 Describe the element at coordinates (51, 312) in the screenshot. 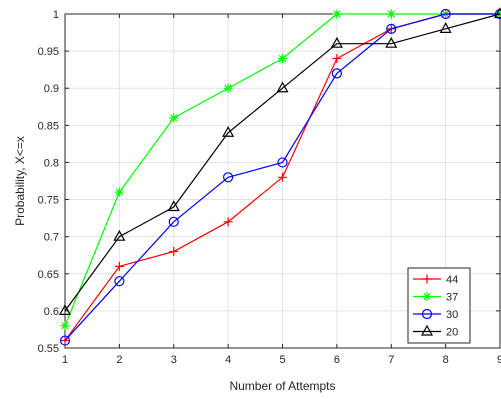

I see `y-tick-label: 0.6` at that location.